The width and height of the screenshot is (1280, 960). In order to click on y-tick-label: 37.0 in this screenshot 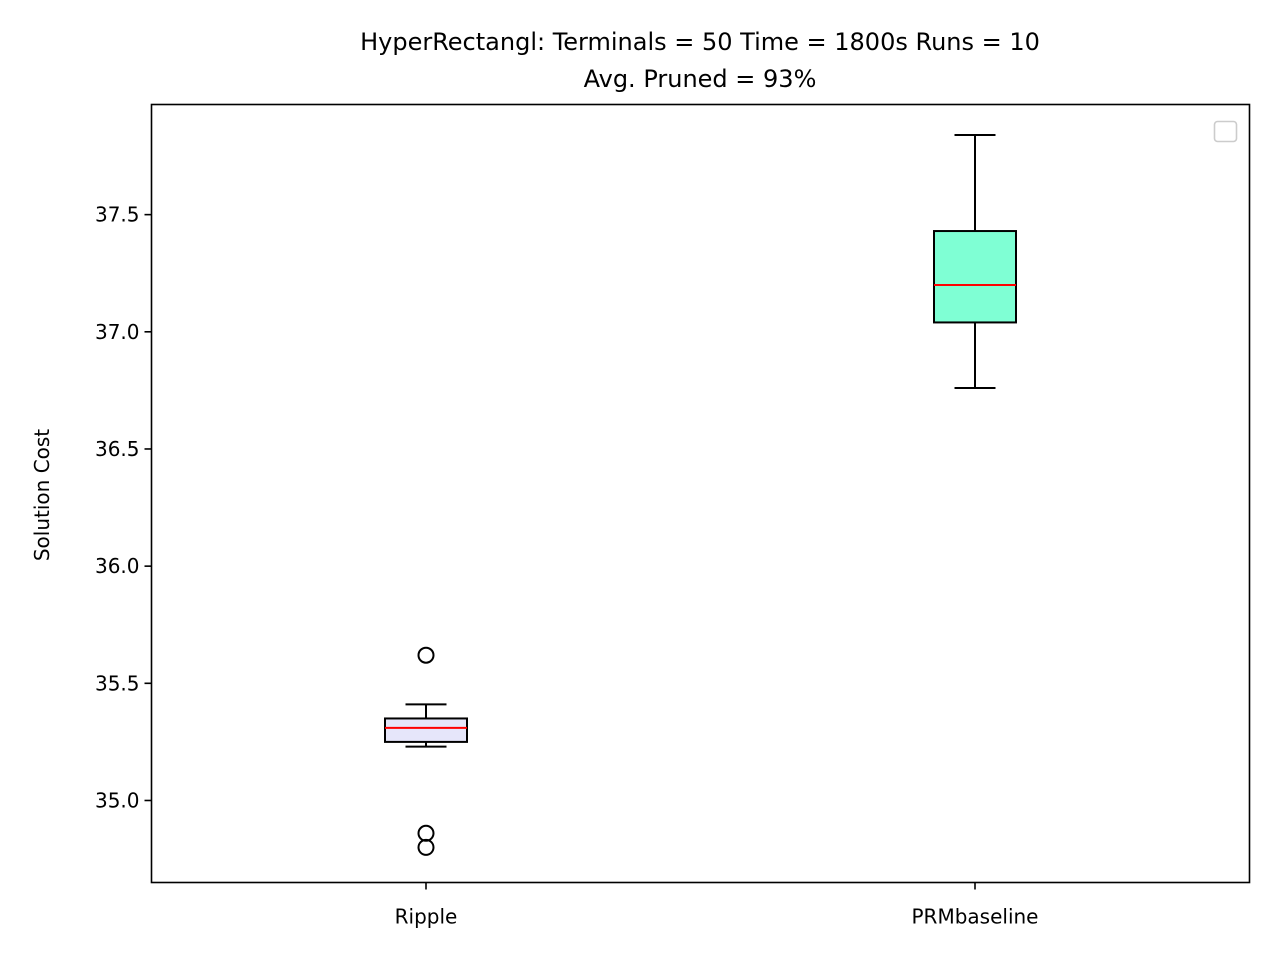, I will do `click(117, 332)`.